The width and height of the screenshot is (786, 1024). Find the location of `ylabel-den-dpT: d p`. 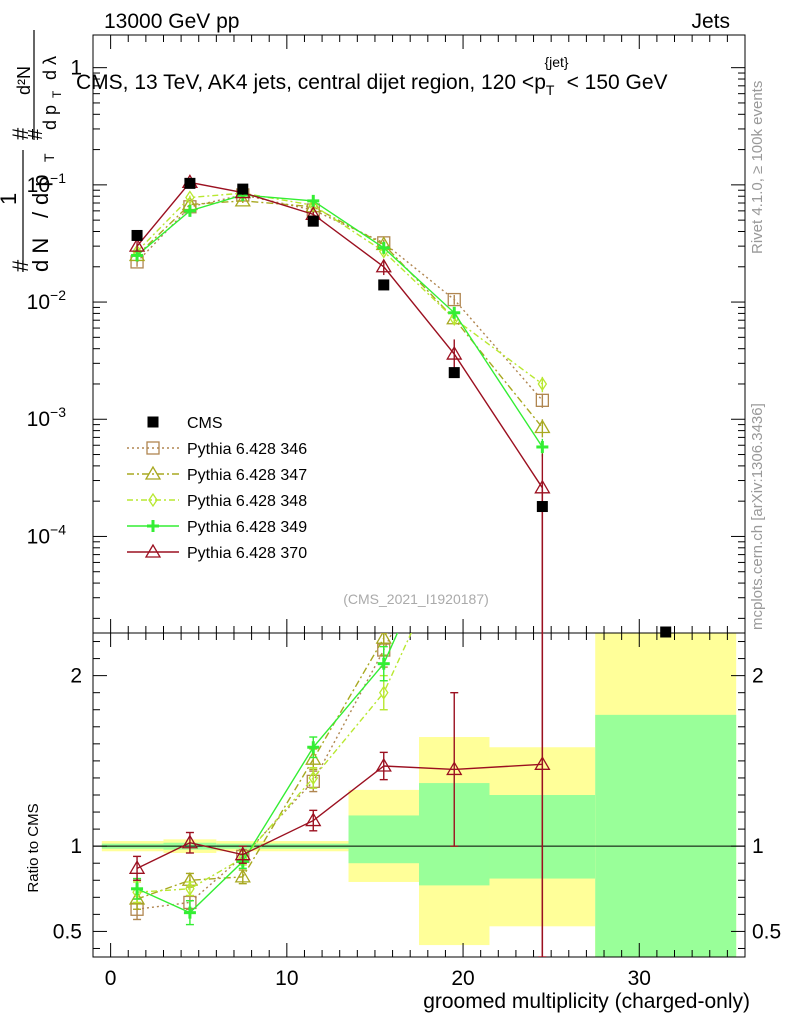

ylabel-den-dpT: d p is located at coordinates (50, 117).